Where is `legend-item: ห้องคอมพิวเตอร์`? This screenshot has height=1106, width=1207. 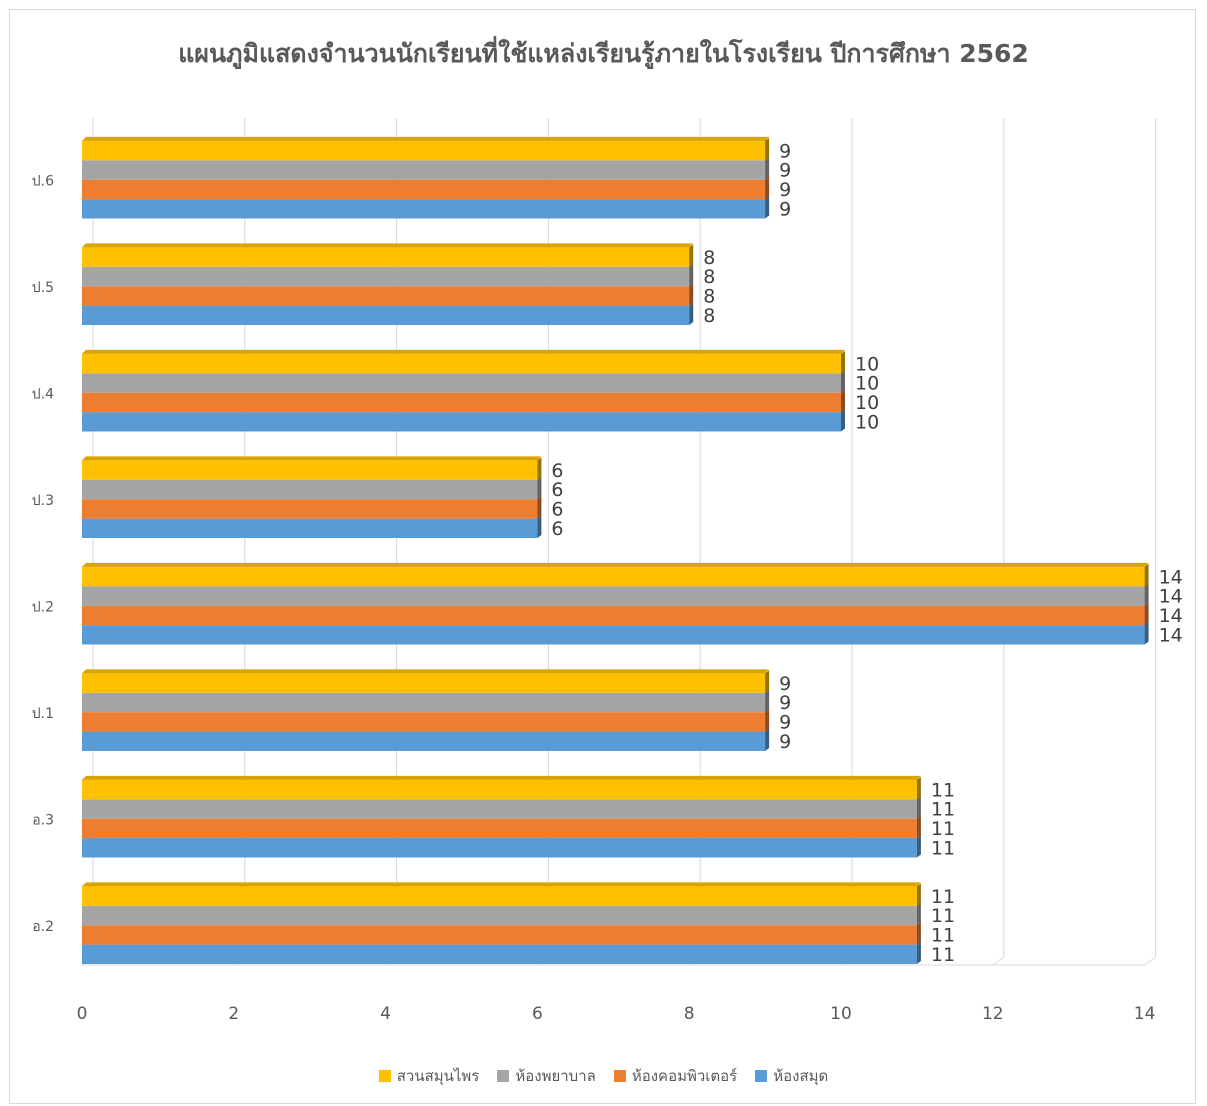 legend-item: ห้องคอมพิวเตอร์ is located at coordinates (675, 1076).